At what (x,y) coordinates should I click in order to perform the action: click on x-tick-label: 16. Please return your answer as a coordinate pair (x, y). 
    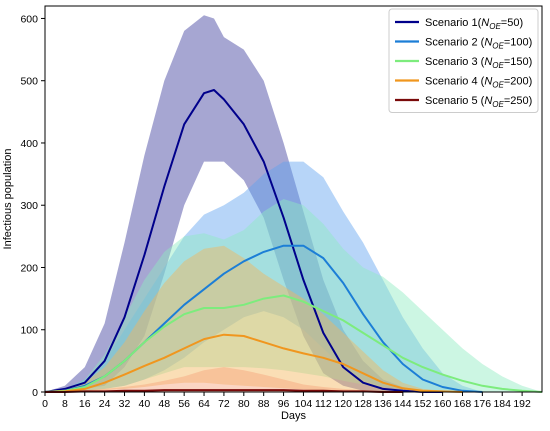
    Looking at the image, I should click on (85, 404).